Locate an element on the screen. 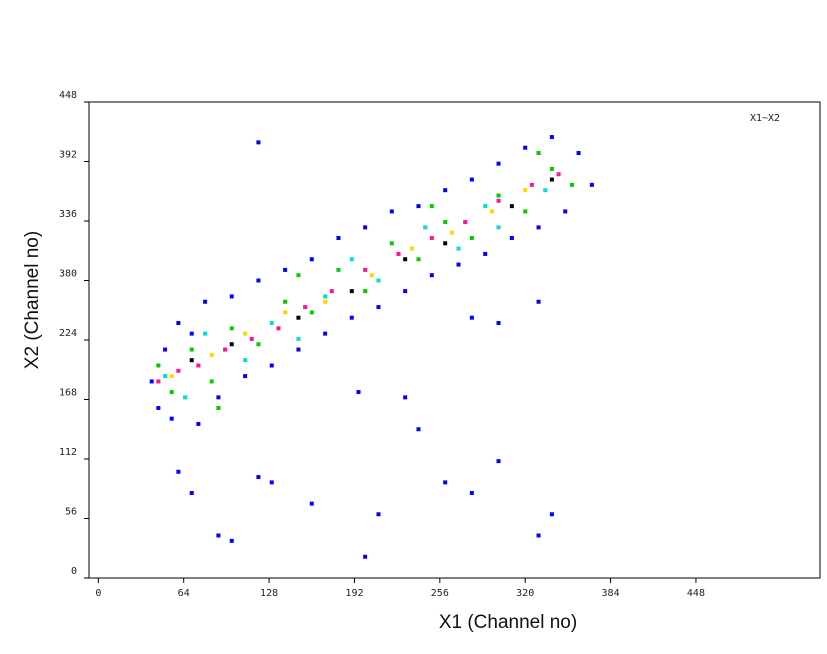 Image resolution: width=827 pixels, height=654 pixels. x-tick-label: 256 is located at coordinates (440, 593).